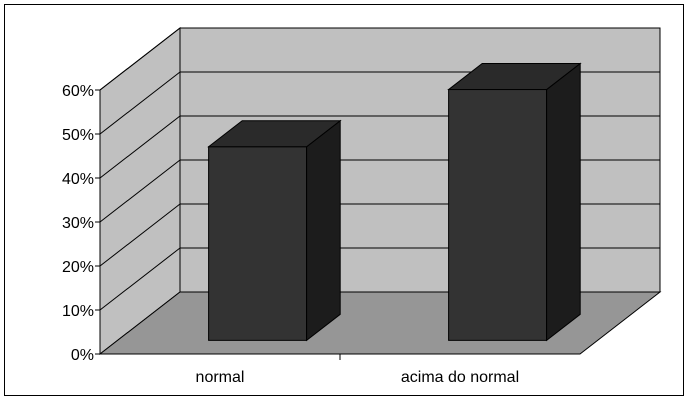 The image size is (690, 401). Describe the element at coordinates (460, 377) in the screenshot. I see `x-category-label-1: acima do normal` at that location.